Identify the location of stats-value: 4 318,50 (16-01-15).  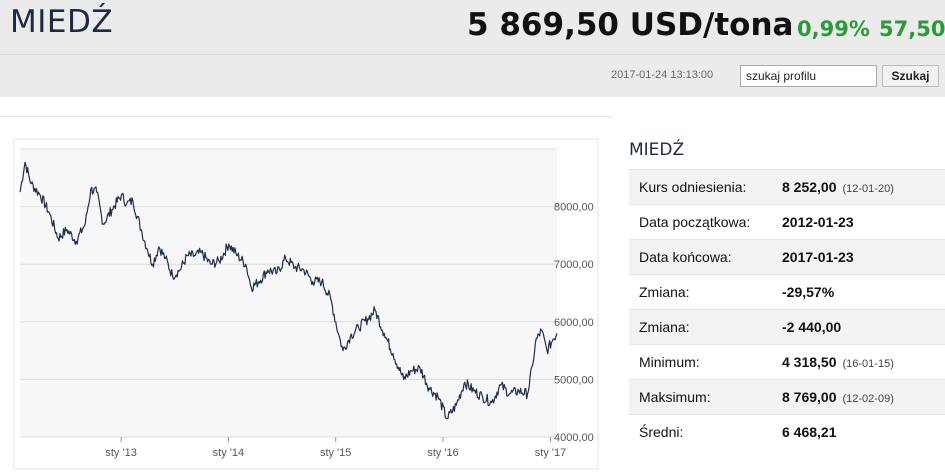
(863, 362).